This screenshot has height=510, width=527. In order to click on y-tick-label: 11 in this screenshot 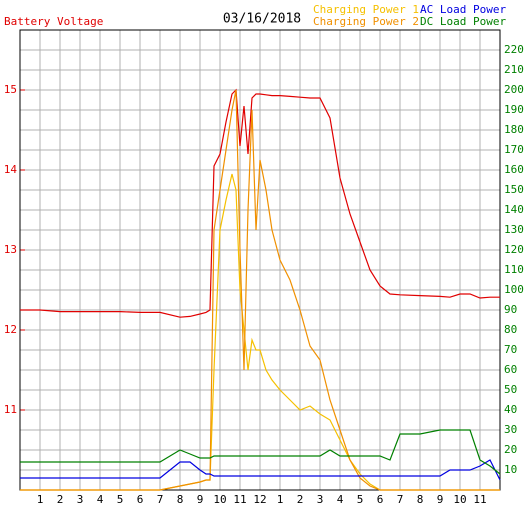, I will do `click(10, 409)`.